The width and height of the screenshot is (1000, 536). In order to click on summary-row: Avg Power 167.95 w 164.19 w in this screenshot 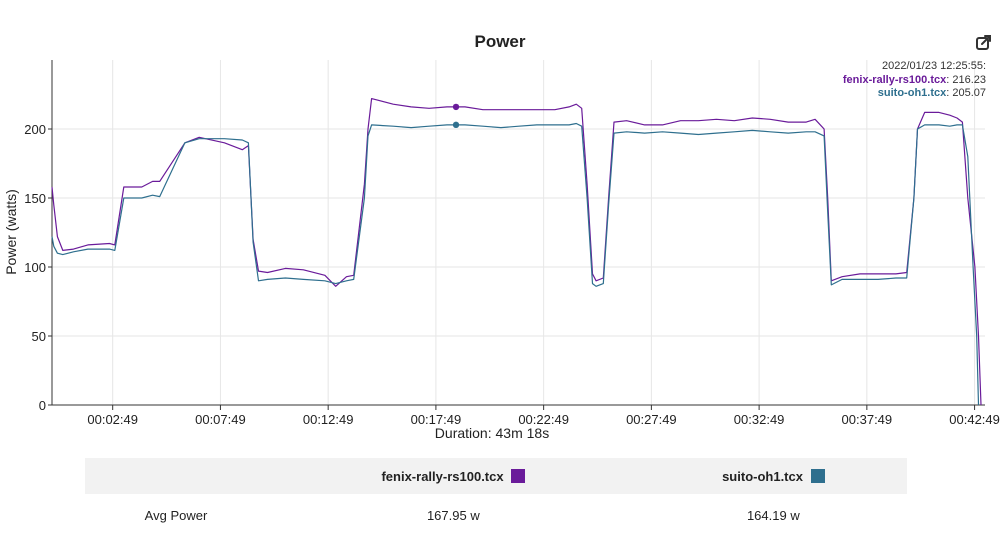, I will do `click(496, 515)`.